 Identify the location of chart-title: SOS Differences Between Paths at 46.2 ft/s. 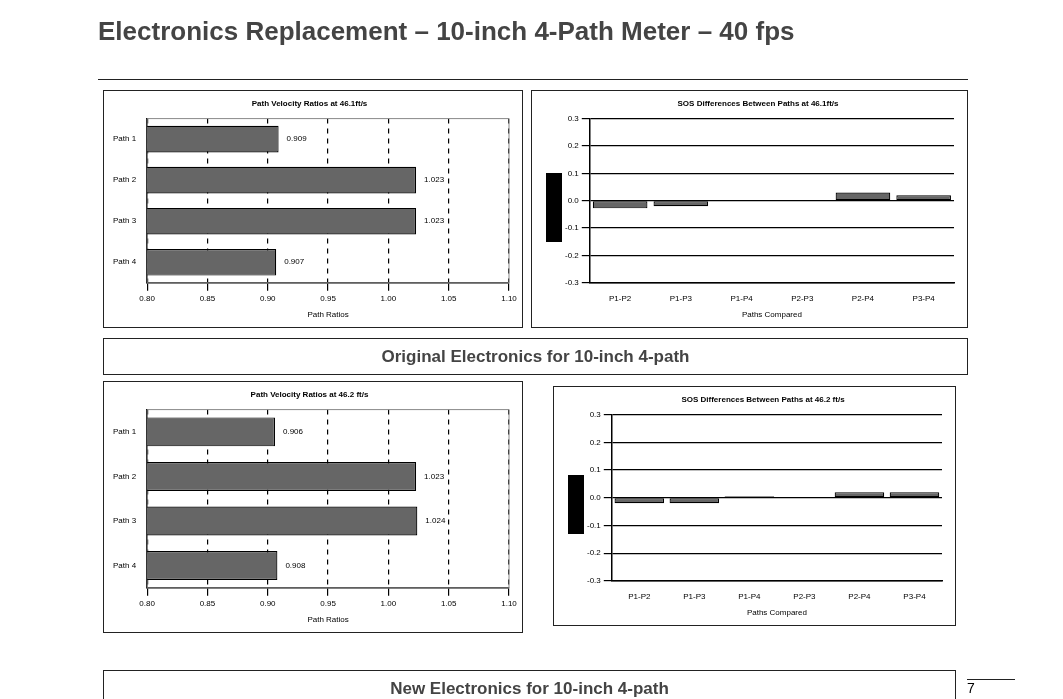
(763, 399).